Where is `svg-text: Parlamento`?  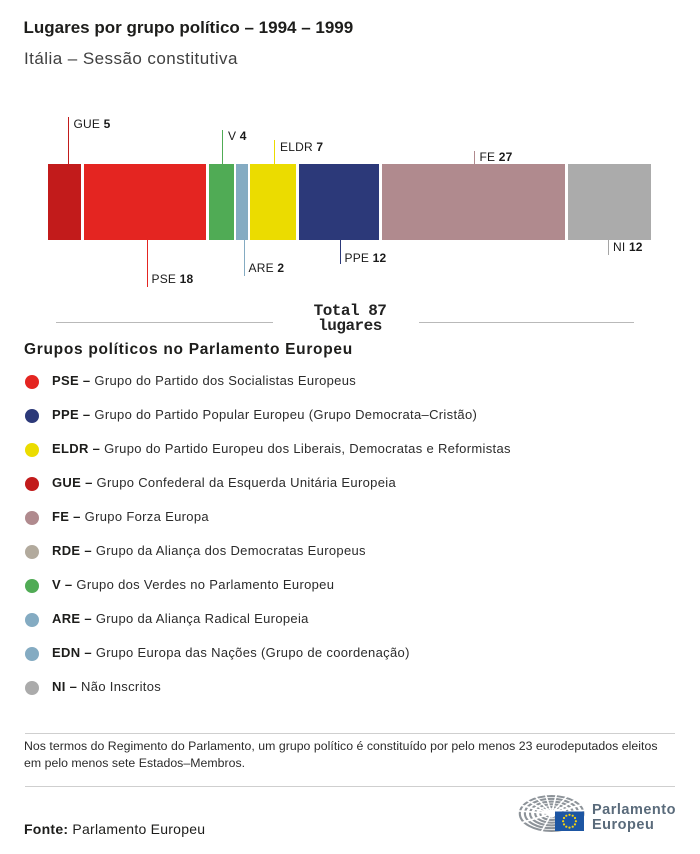
svg-text: Parlamento is located at coordinates (634, 810).